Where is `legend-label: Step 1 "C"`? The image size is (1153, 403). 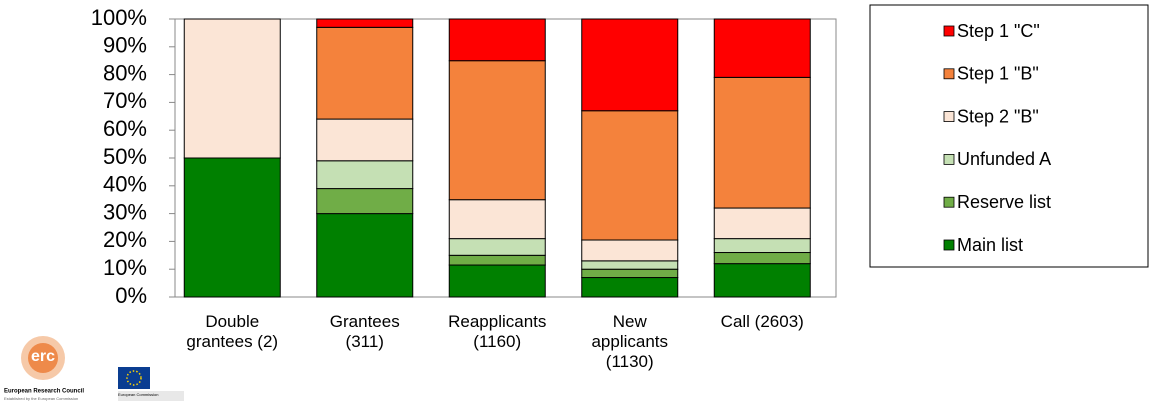
legend-label: Step 1 "C" is located at coordinates (998, 31).